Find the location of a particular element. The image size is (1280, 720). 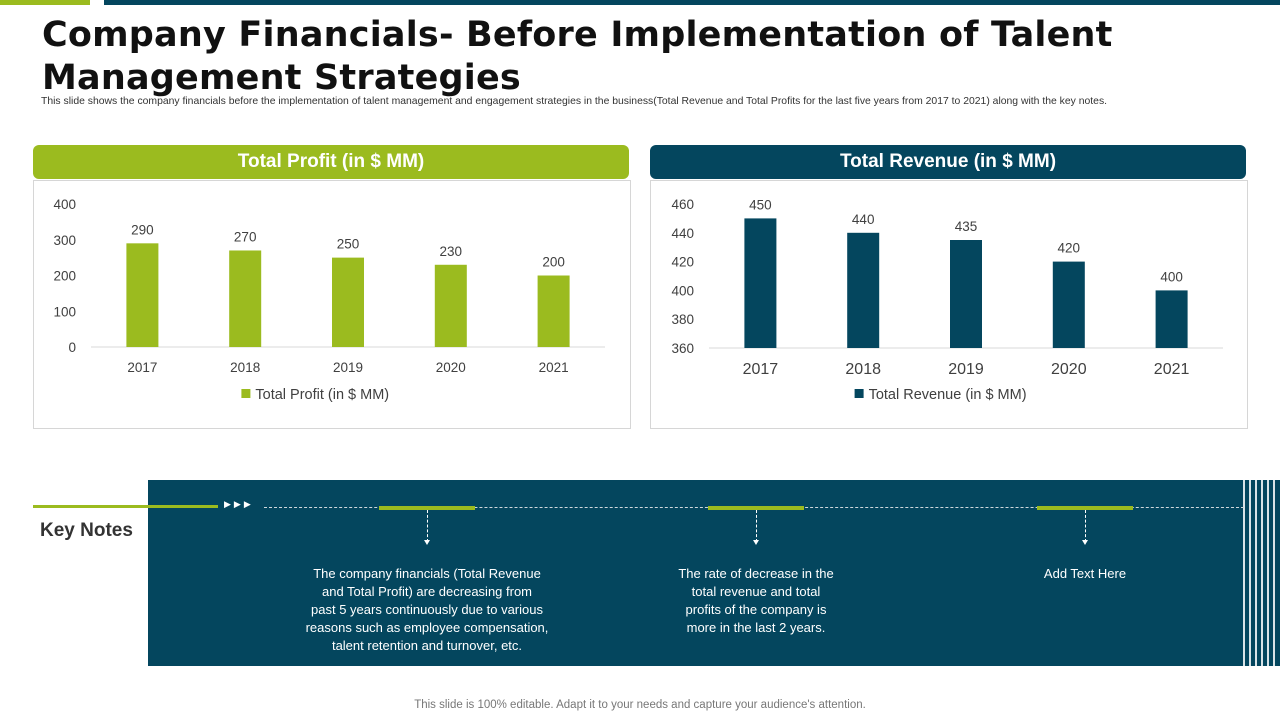

data-label: 270 is located at coordinates (245, 236).